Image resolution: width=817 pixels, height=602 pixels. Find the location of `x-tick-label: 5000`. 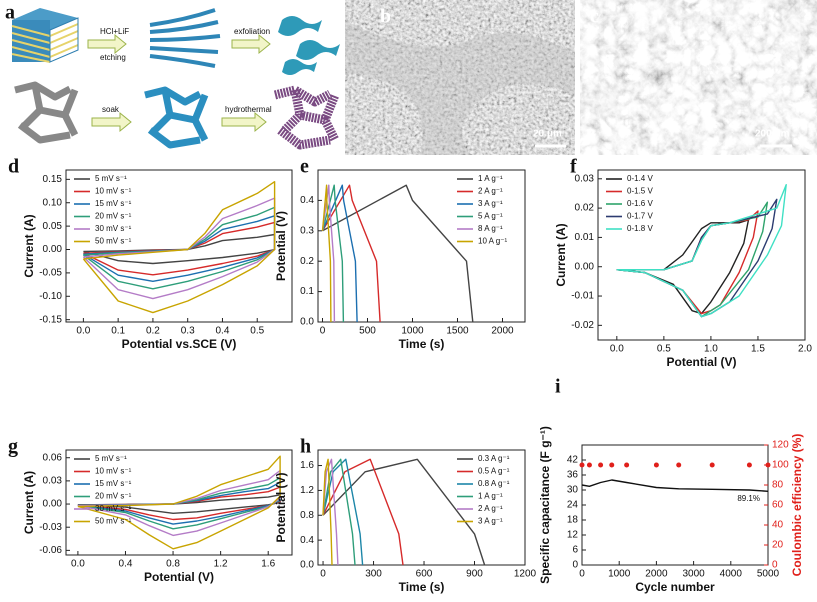

x-tick-label: 5000 is located at coordinates (768, 574).